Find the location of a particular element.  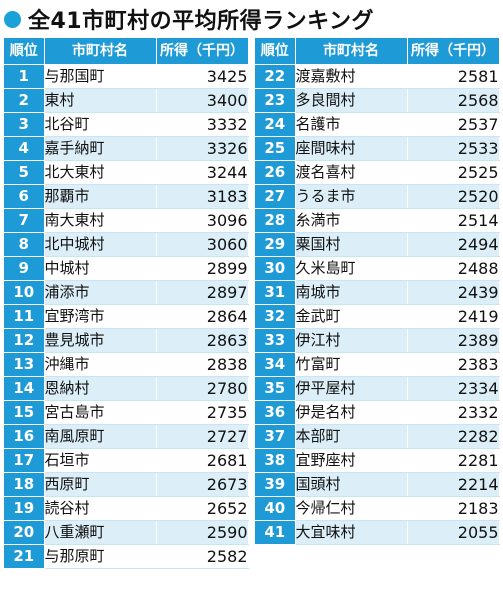

municipality-cell: 那覇市 is located at coordinates (100, 196).